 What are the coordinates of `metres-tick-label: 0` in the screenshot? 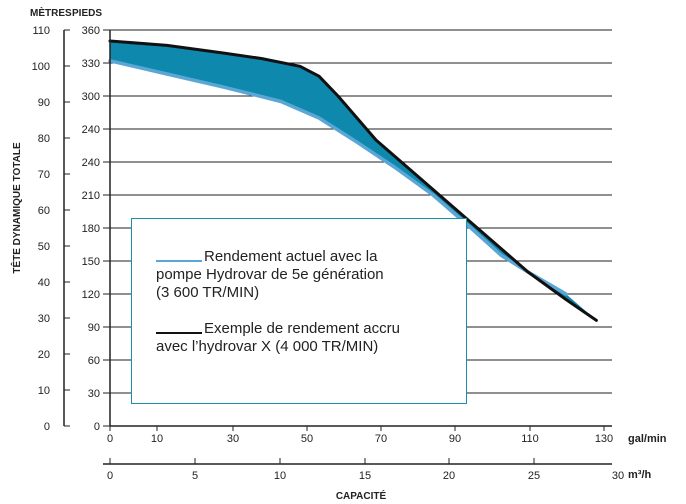 It's located at (47, 427).